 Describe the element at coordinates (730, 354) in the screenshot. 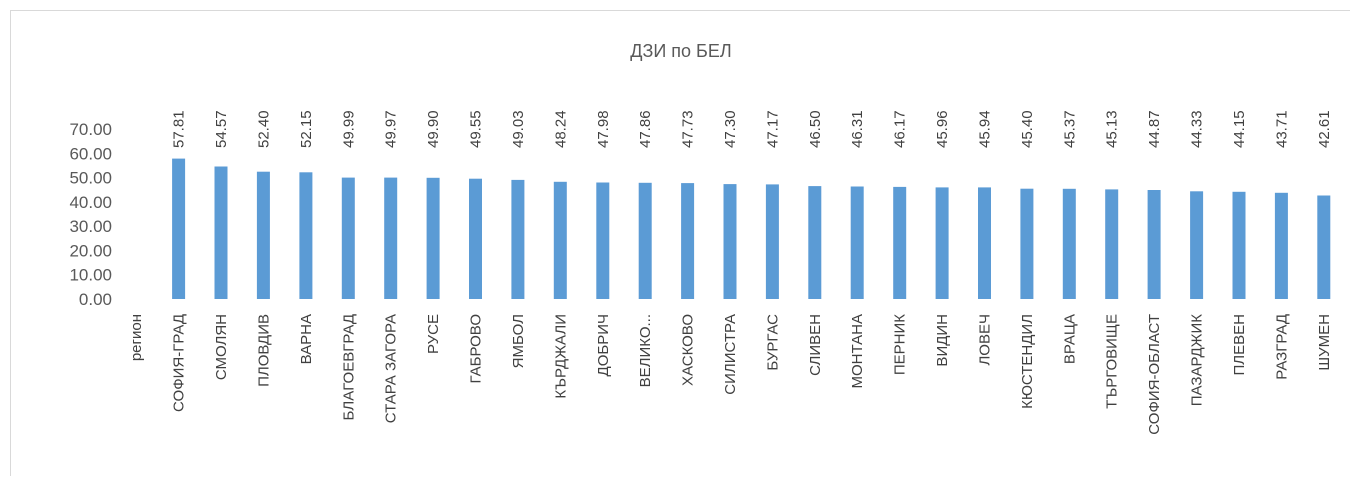

I see `x-category-label: СИЛИСТРА` at that location.